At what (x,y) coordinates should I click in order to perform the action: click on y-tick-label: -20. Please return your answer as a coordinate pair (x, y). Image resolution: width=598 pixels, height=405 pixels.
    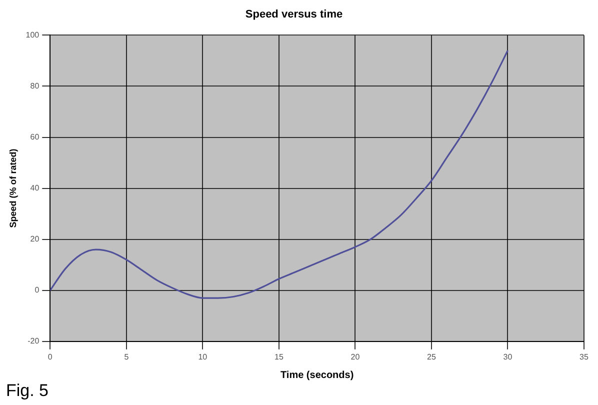
    Looking at the image, I should click on (34, 341).